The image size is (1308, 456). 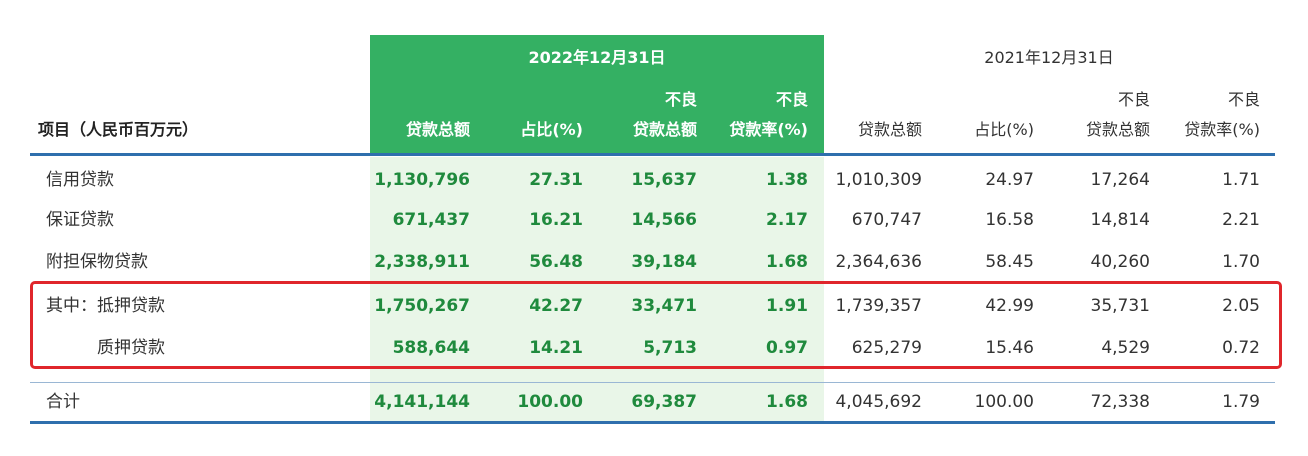 What do you see at coordinates (787, 306) in the screenshot?
I see `cell: 1.91` at bounding box center [787, 306].